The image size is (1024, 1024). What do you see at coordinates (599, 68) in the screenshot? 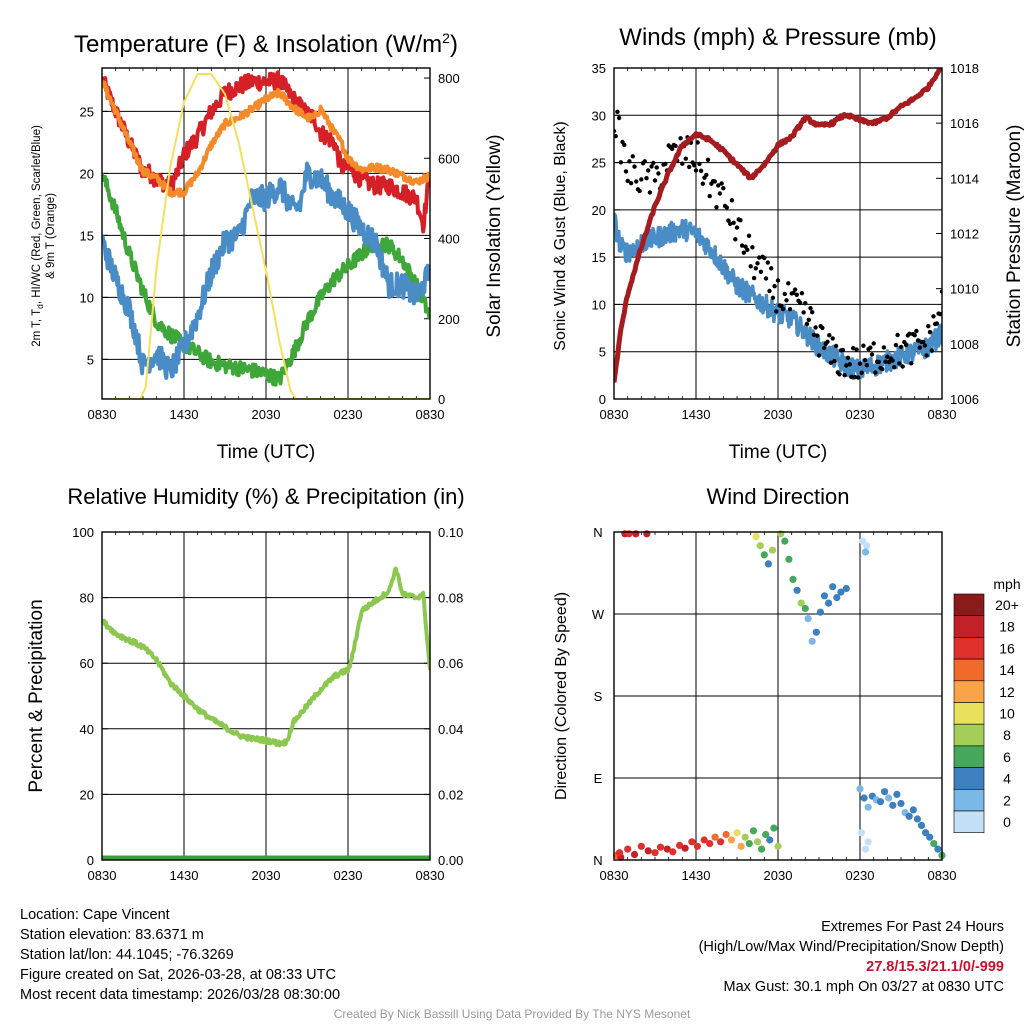
I see `wind-y-tick-label: 35` at bounding box center [599, 68].